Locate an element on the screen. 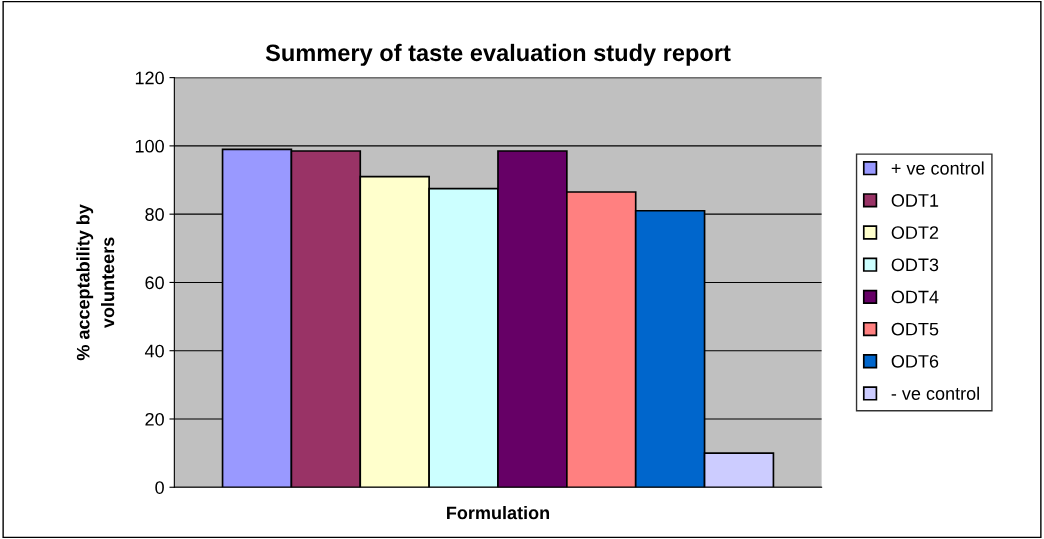 The width and height of the screenshot is (1044, 539). y-tick-label: 80 is located at coordinates (154, 214).